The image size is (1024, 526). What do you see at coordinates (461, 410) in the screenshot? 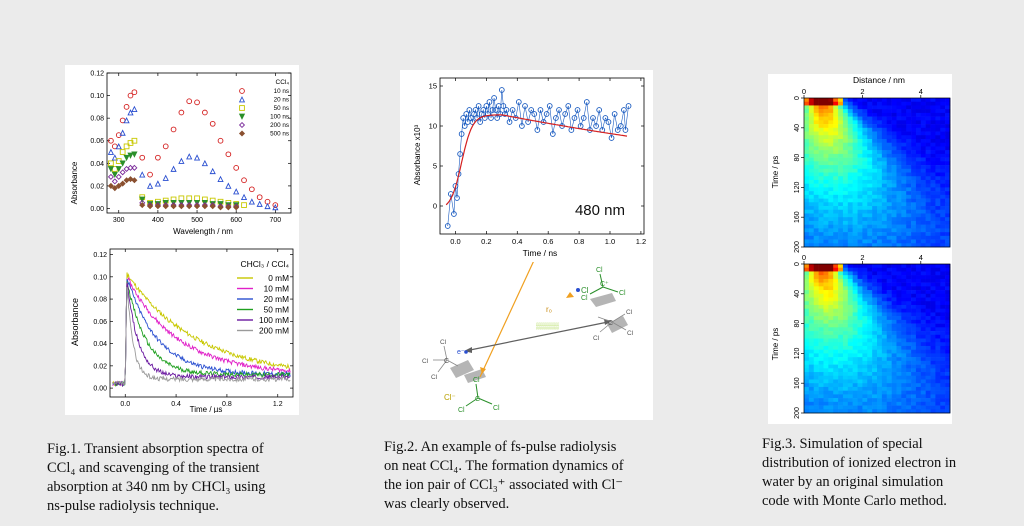
I see `ccl3-bottom-cl-2: Cl` at bounding box center [461, 410].